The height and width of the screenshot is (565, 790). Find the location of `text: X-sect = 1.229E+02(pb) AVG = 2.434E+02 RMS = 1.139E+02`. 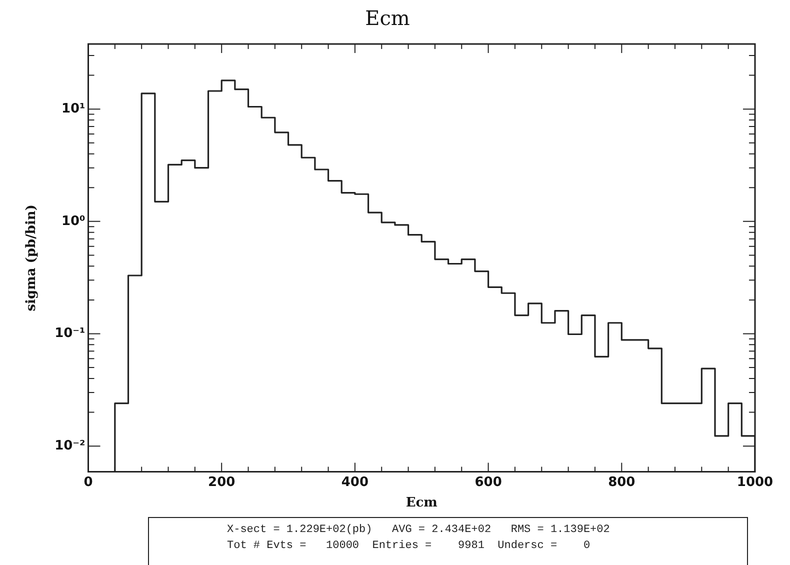

text: X-sect = 1.229E+02(pb) AVG = 2.434E+02 RMS = 1.139E+02 is located at coordinates (419, 530).